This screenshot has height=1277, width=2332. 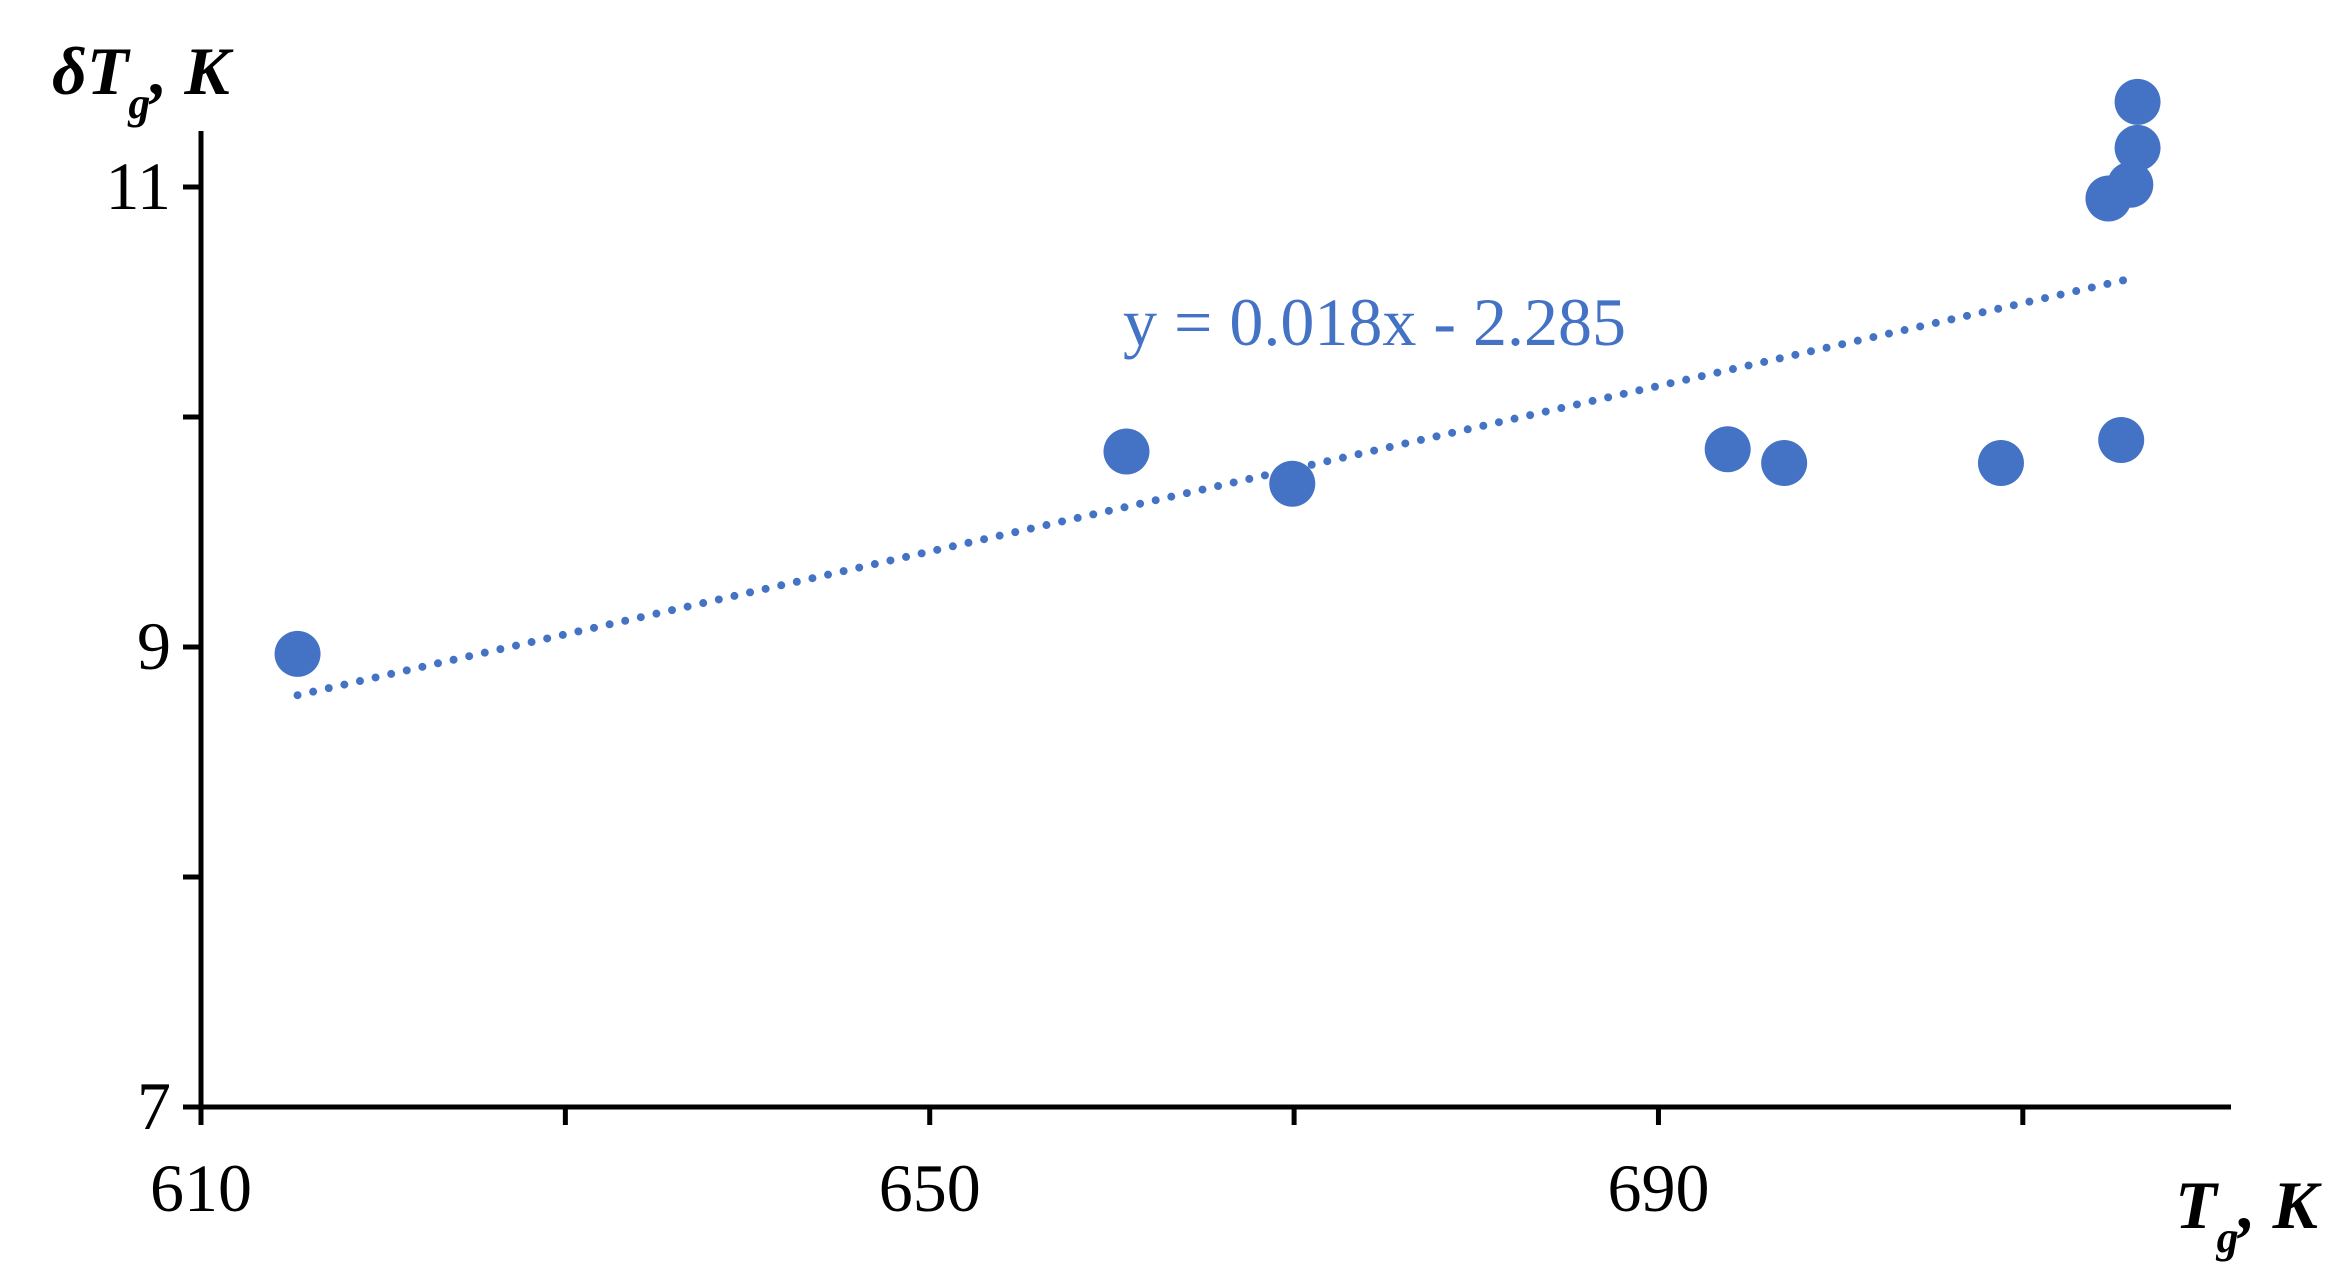 What do you see at coordinates (2249, 1214) in the screenshot?
I see `x-axis-title: Tg, K` at bounding box center [2249, 1214].